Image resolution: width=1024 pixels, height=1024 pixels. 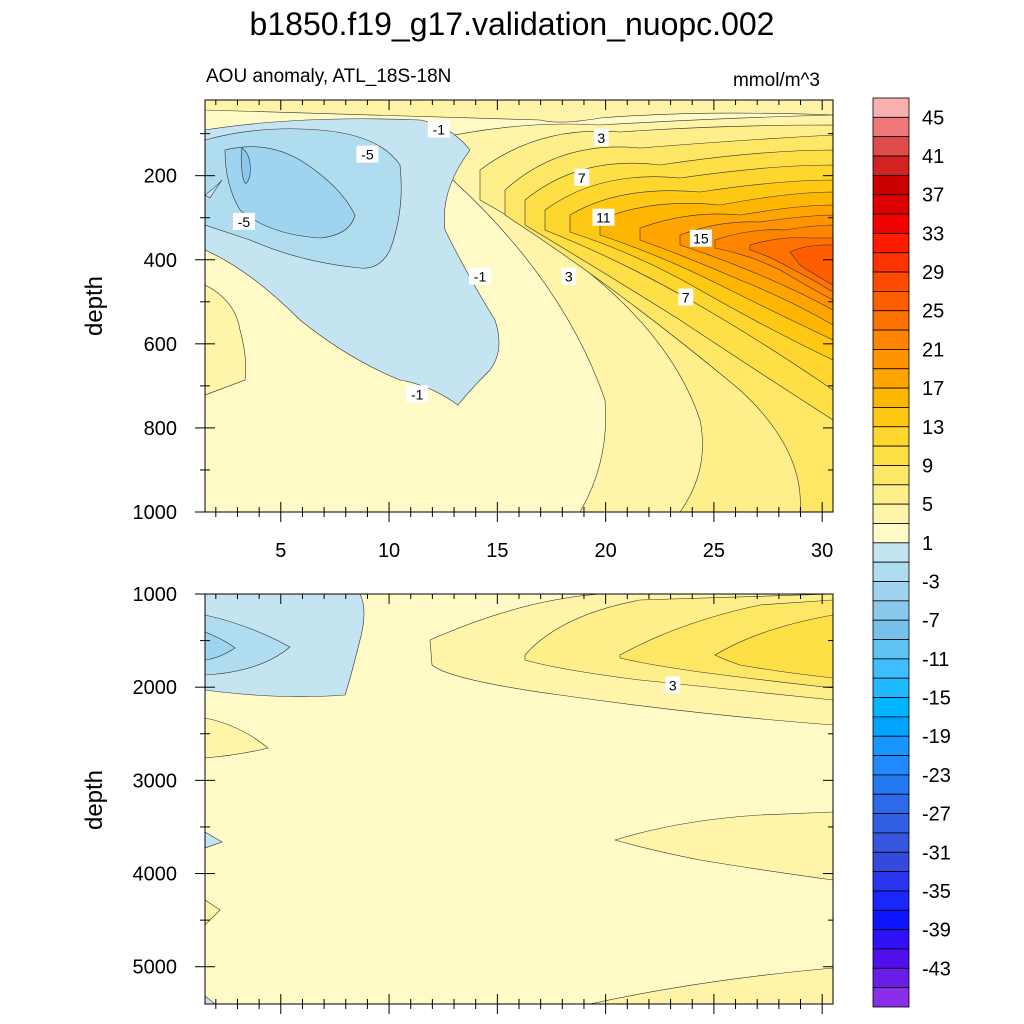 What do you see at coordinates (214, 840) in the screenshot?
I see `lower-neg-deep` at bounding box center [214, 840].